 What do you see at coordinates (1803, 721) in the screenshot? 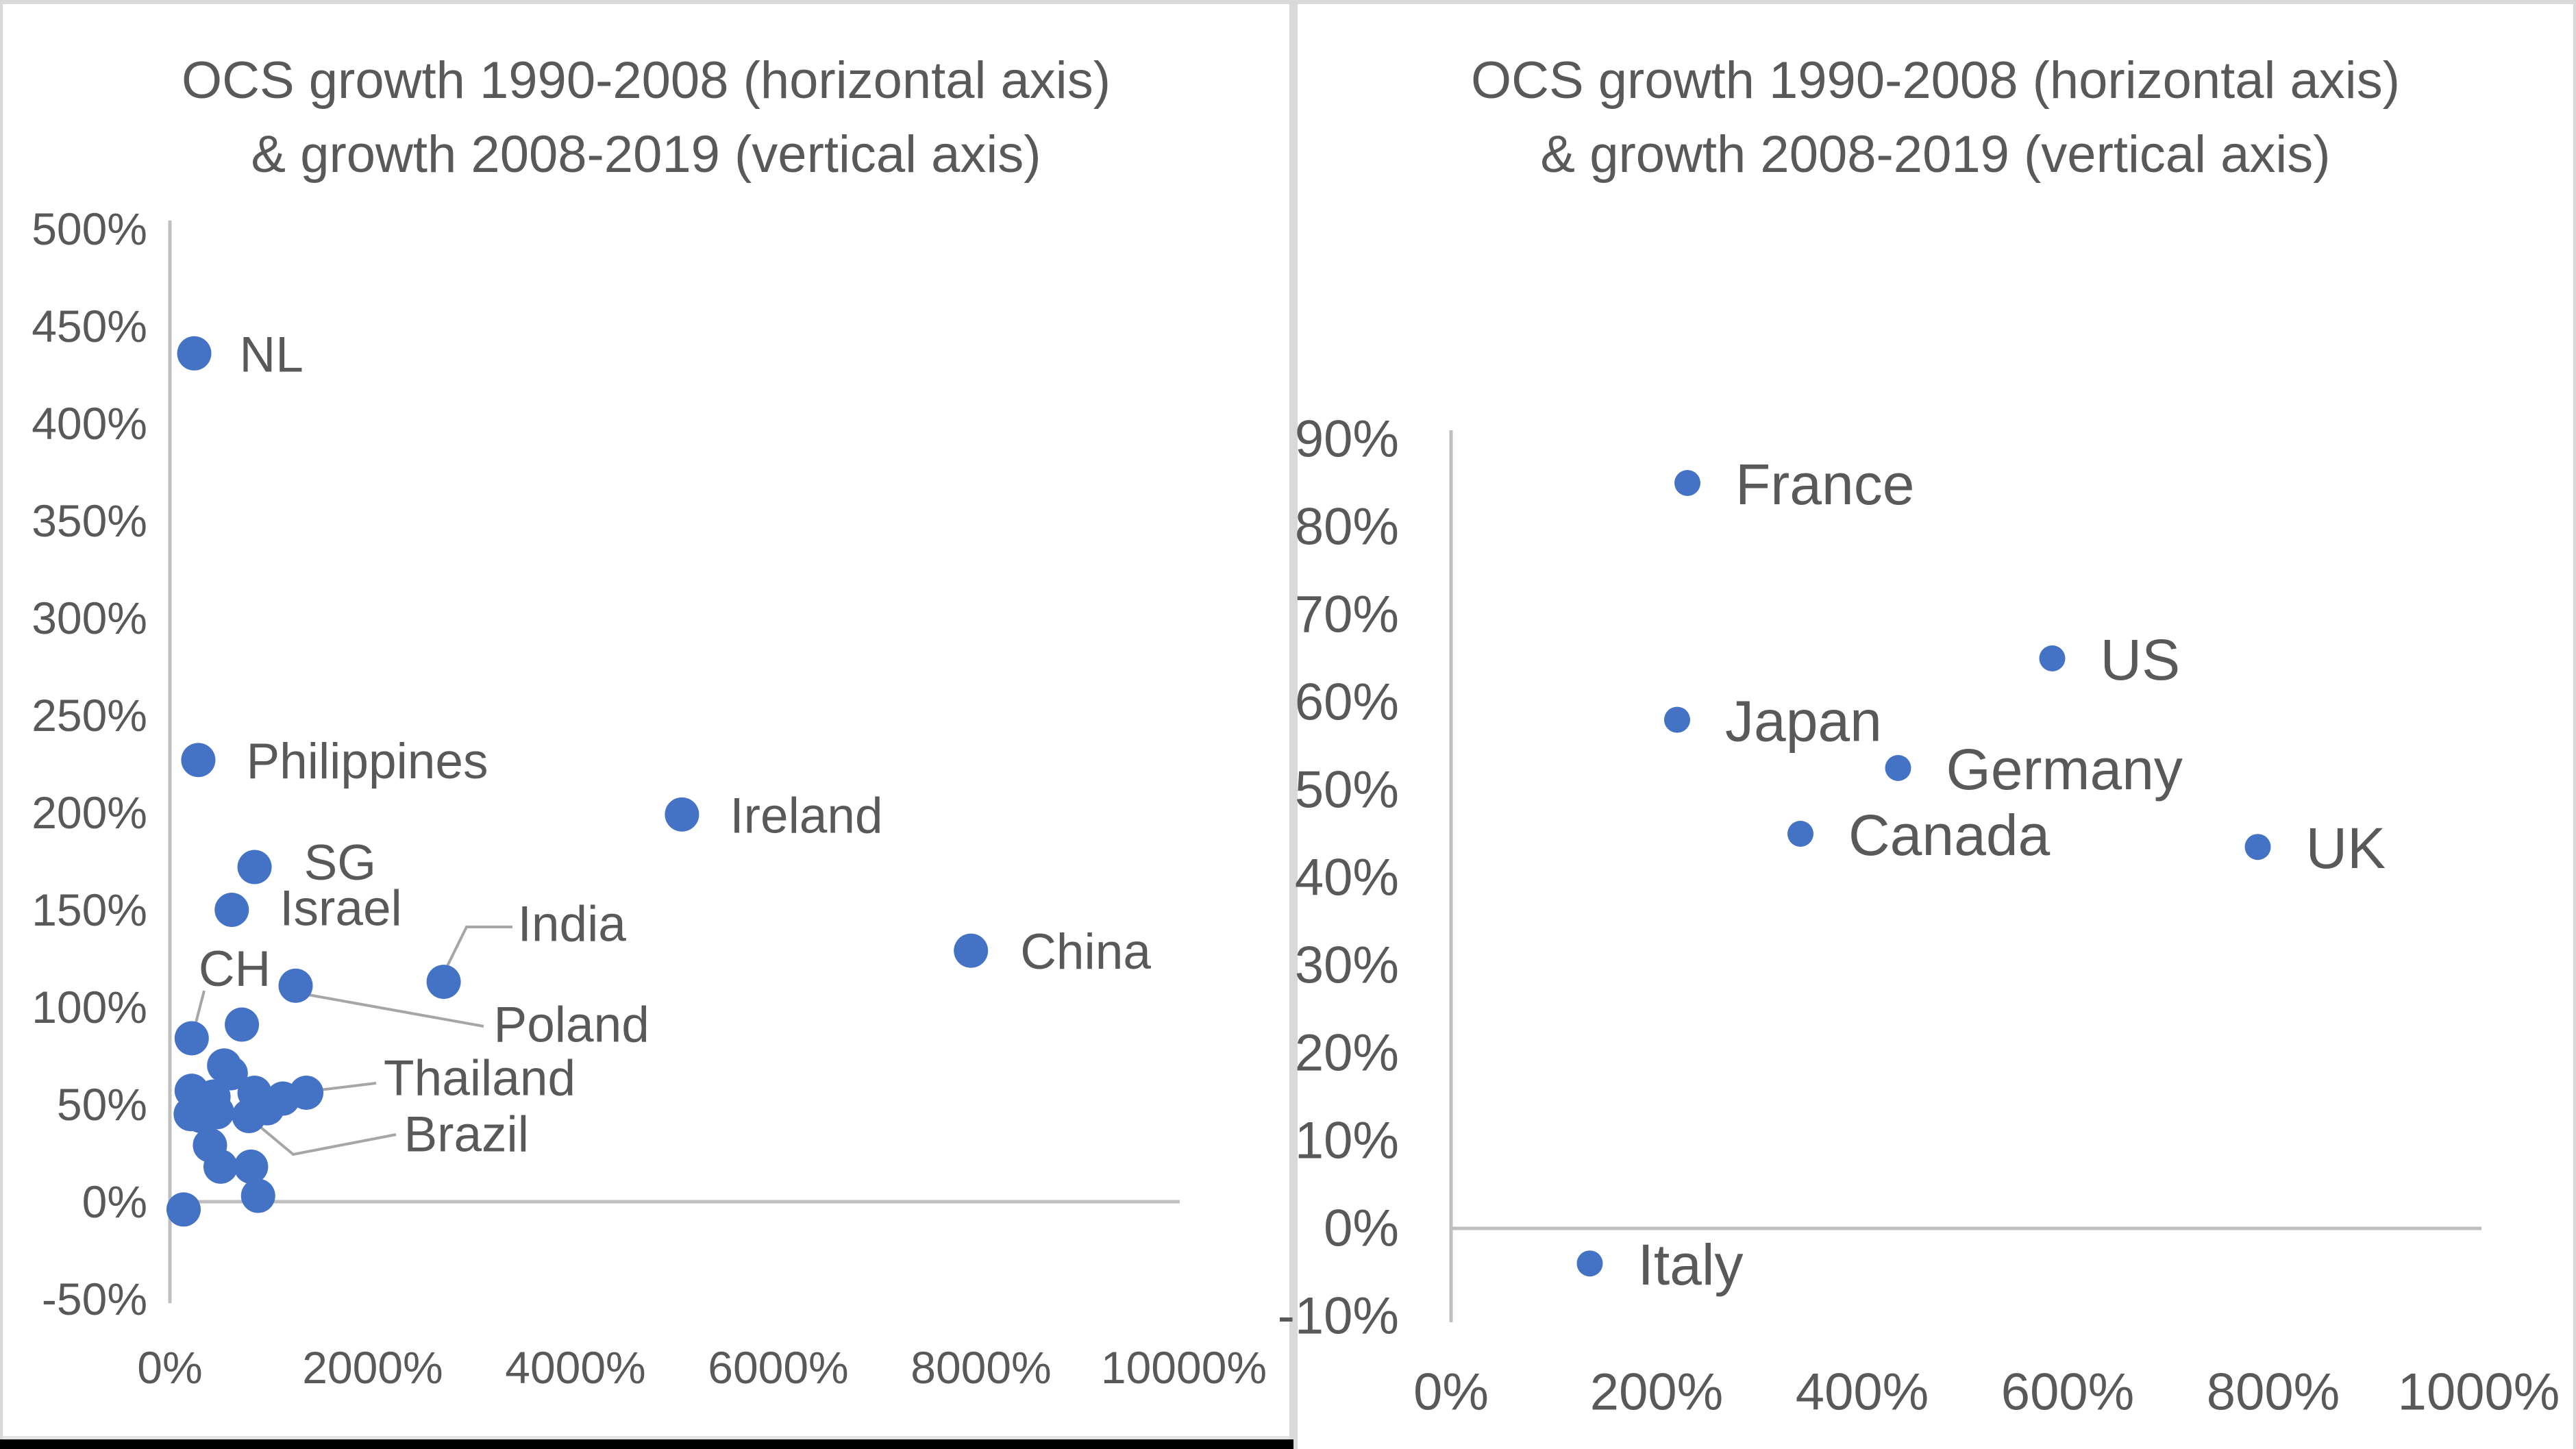
I see `right-point-label: Japan` at bounding box center [1803, 721].